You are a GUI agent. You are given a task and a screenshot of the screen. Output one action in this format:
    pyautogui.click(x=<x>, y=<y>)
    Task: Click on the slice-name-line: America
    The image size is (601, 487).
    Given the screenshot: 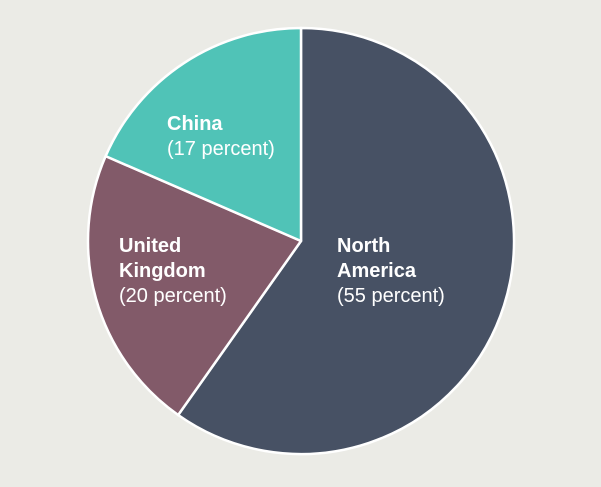 What is the action you would take?
    pyautogui.click(x=377, y=271)
    